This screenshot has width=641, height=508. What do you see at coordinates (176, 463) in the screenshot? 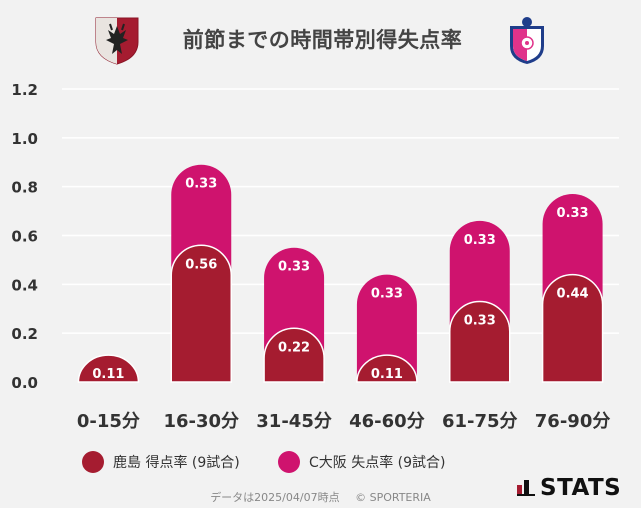
I see `legend-label-home: 鹿島 得点率 (9試合)` at bounding box center [176, 463].